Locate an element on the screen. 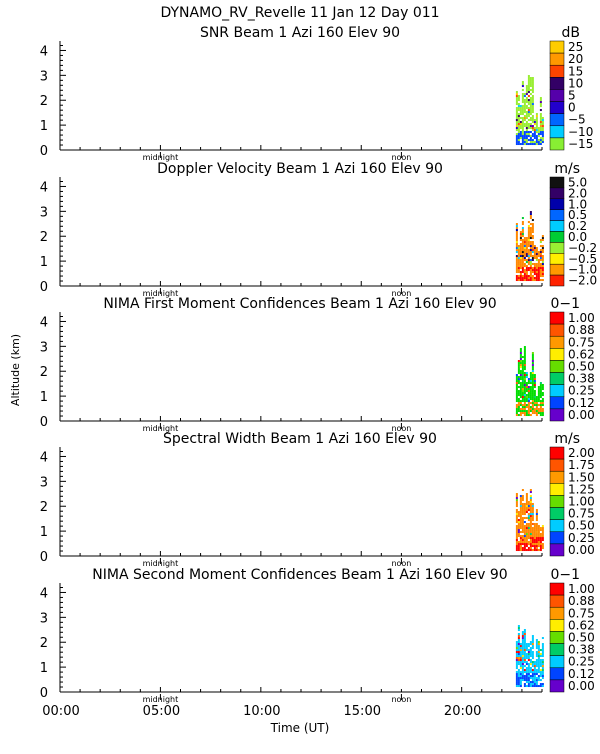 This screenshot has height=754, width=600. y-tick-label: 4 is located at coordinates (44, 51).